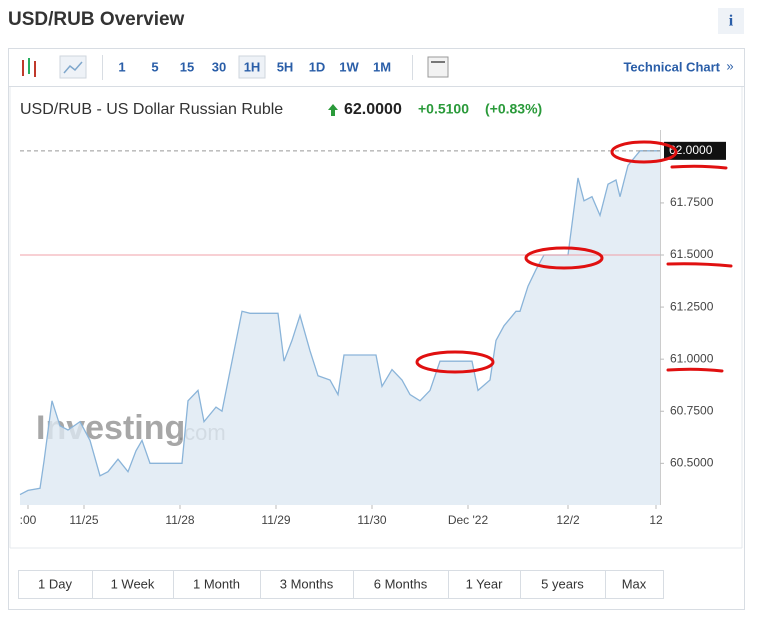 The width and height of the screenshot is (758, 619). I want to click on interval-button: 30, so click(219, 66).